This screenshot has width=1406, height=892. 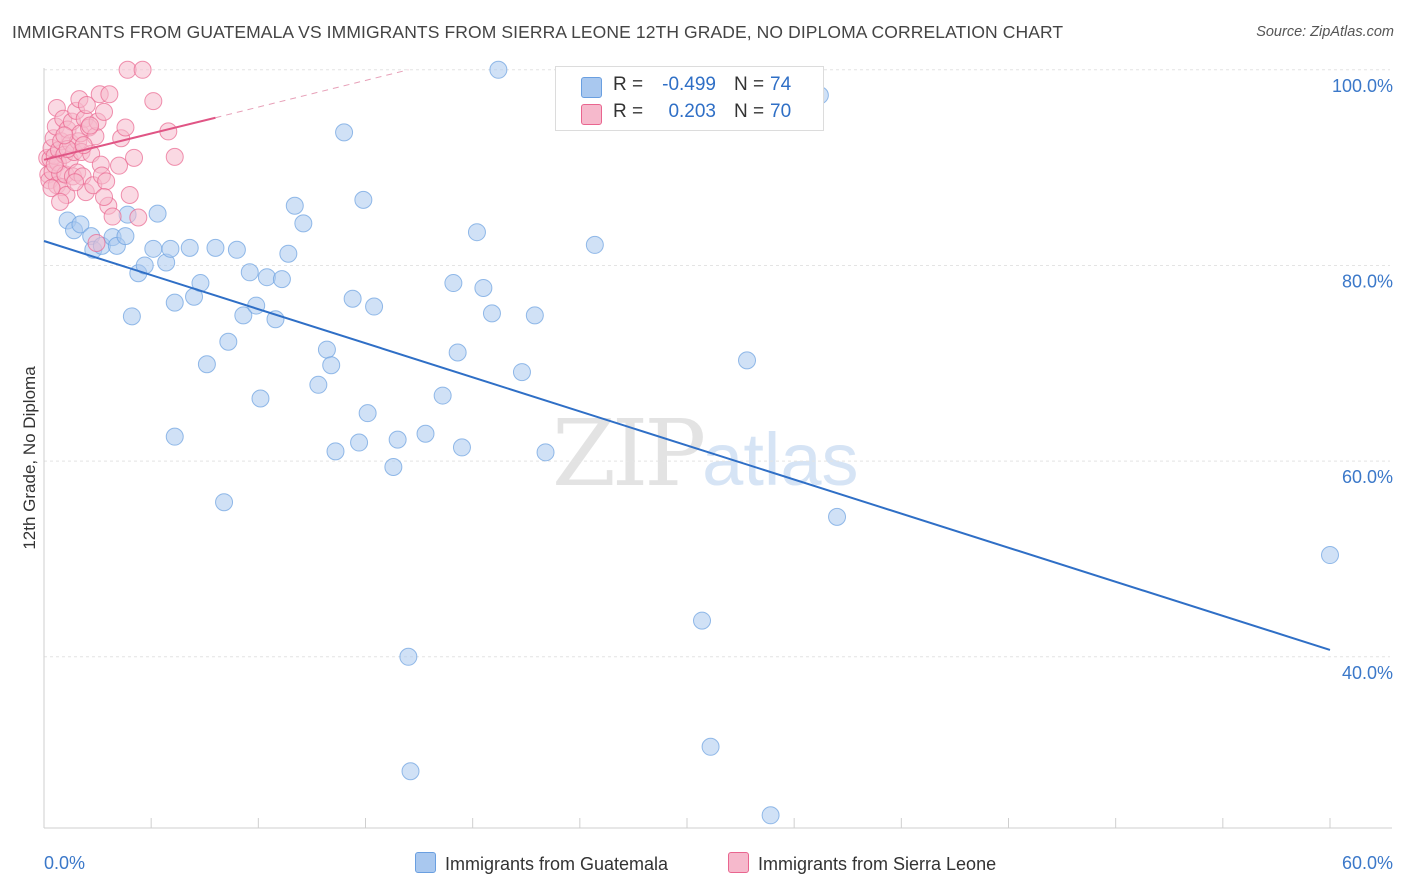 I want to click on legend-label-sierra-leone: Immigrants from Sierra Leone, so click(x=877, y=864).